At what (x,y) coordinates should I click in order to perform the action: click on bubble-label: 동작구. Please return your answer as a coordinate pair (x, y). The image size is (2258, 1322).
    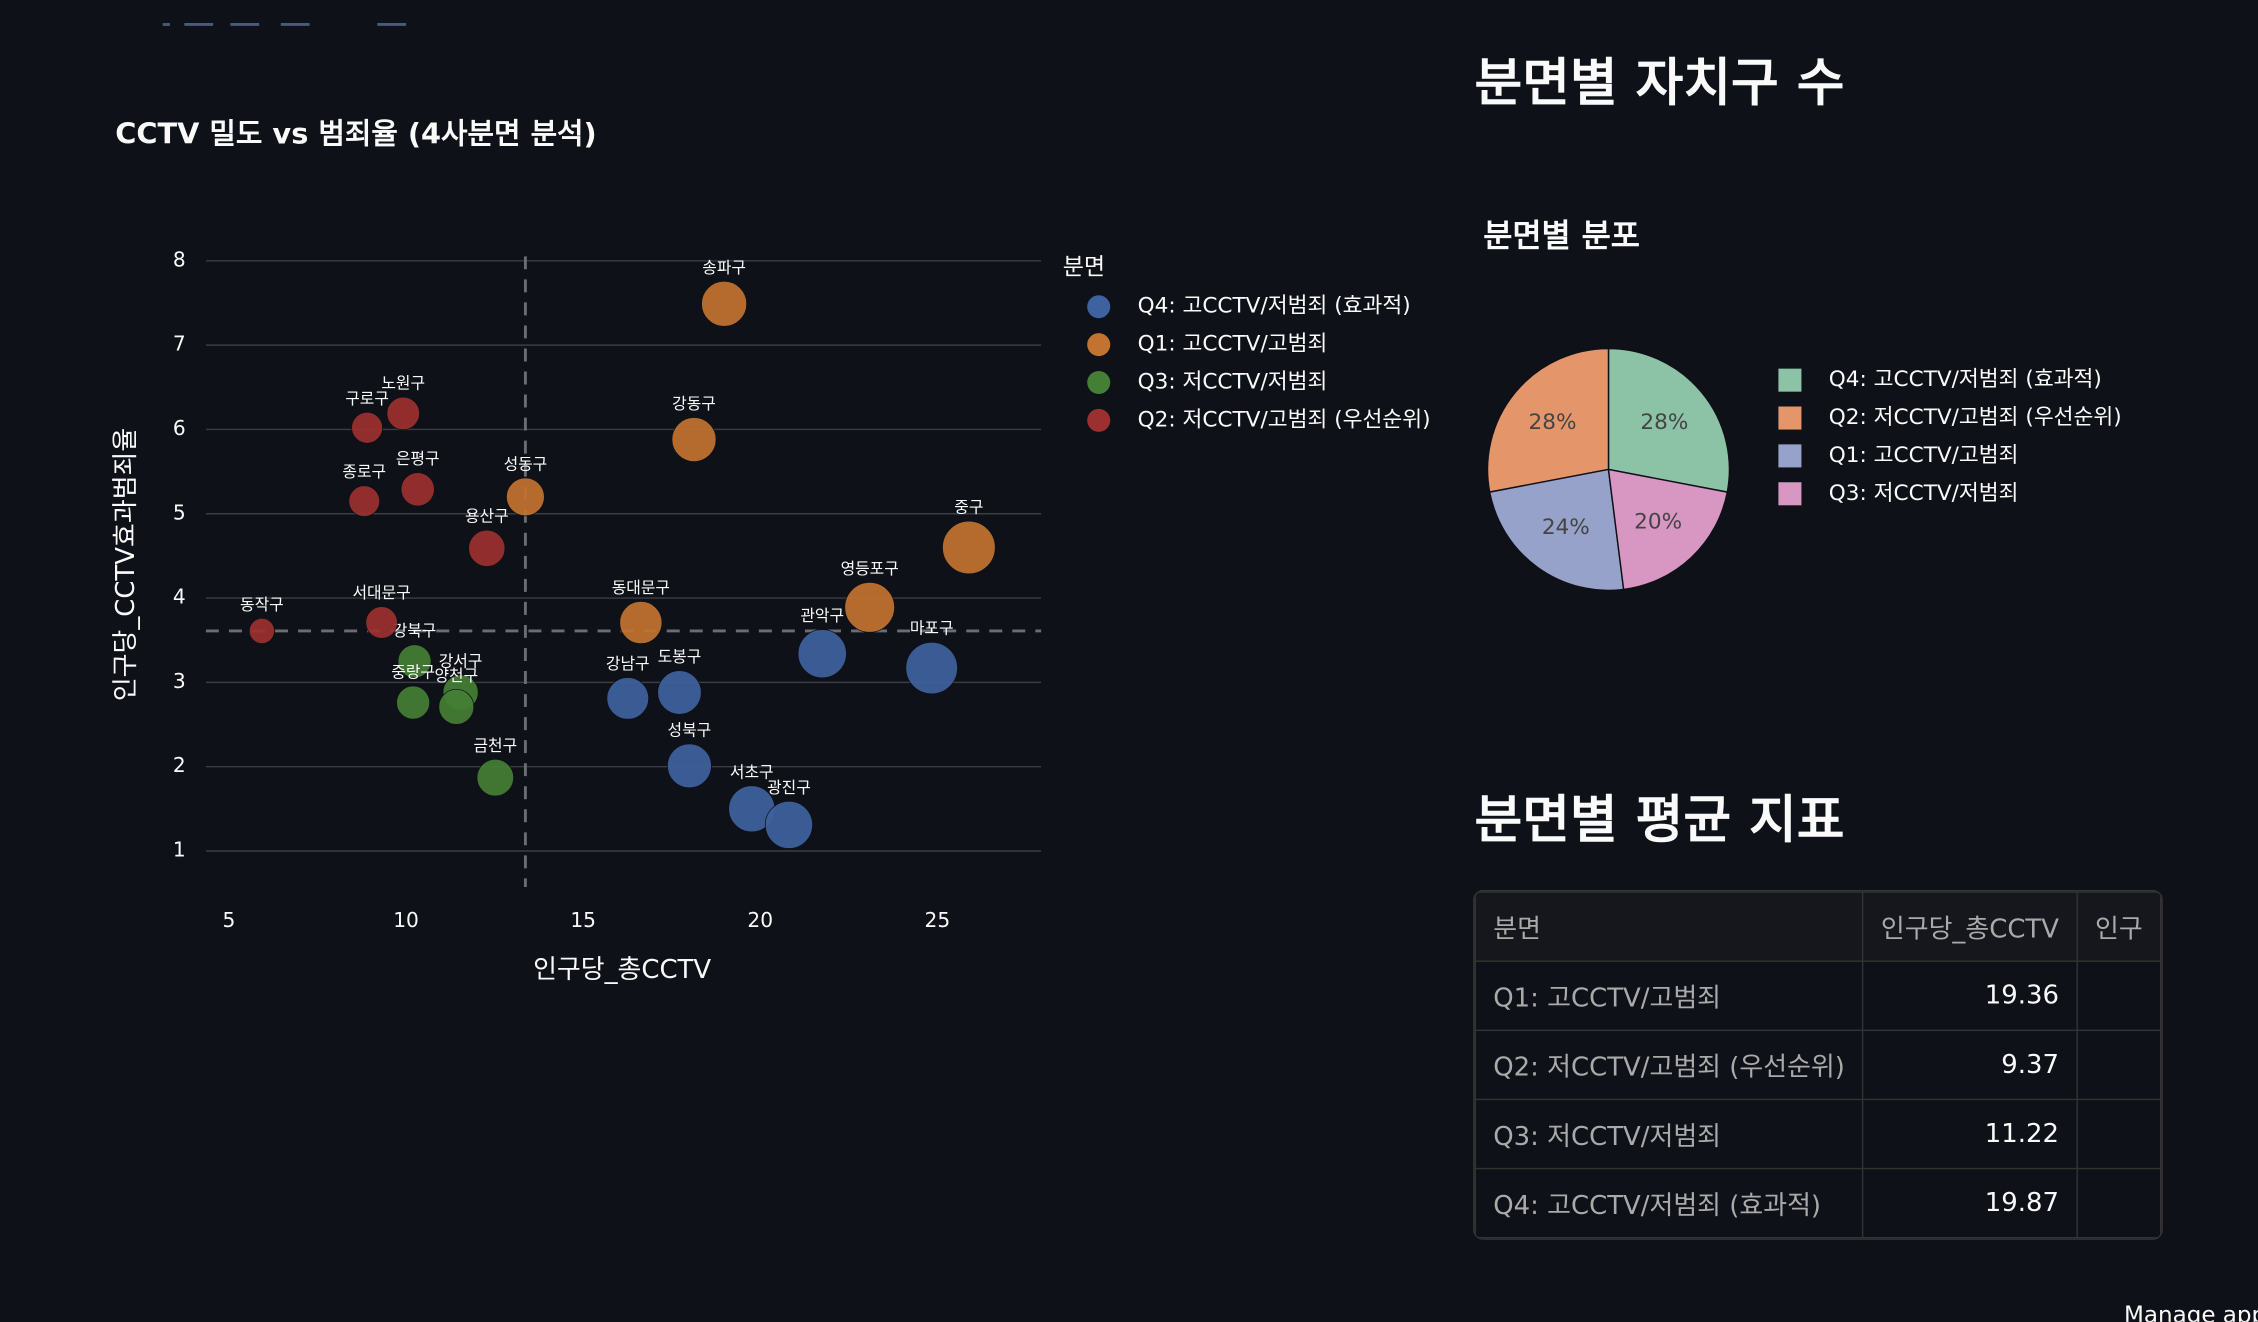
    Looking at the image, I should click on (262, 604).